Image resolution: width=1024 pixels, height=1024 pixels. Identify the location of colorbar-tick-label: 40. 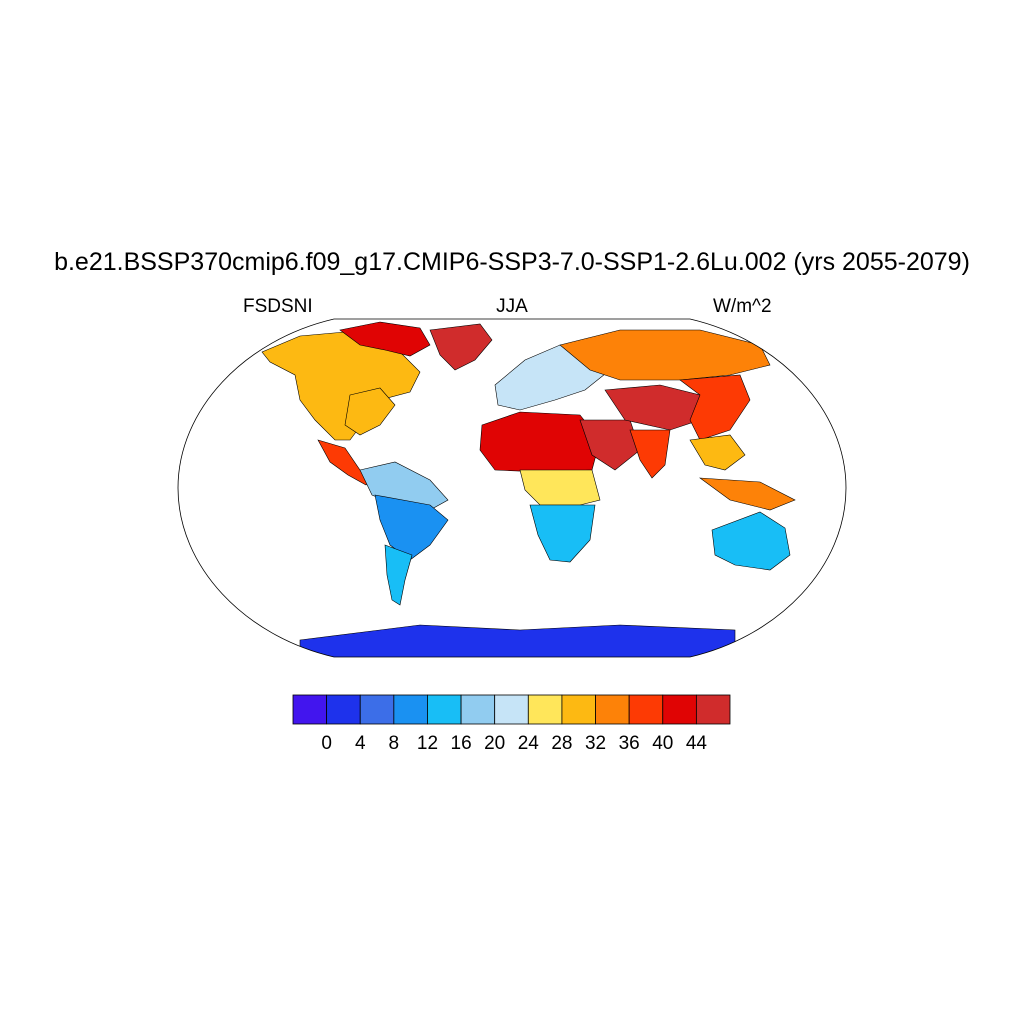
(662, 743).